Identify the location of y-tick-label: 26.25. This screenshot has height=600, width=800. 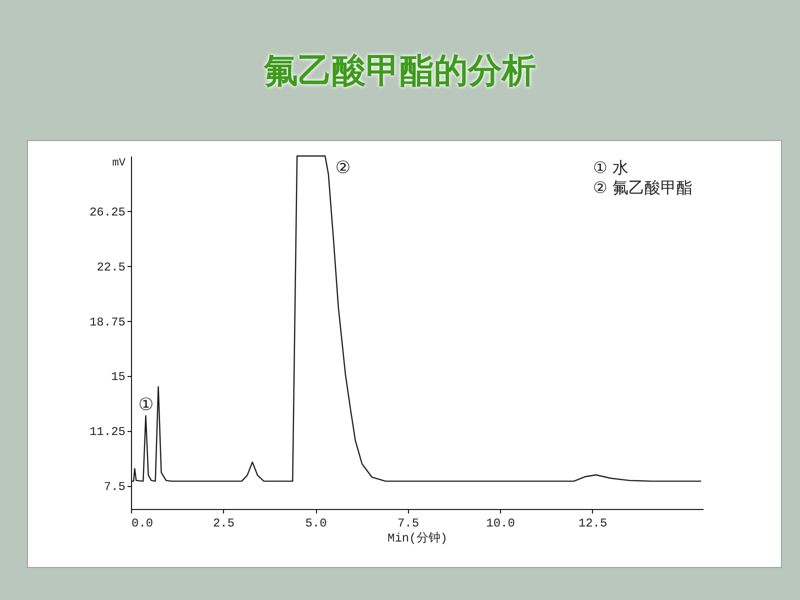
(107, 212).